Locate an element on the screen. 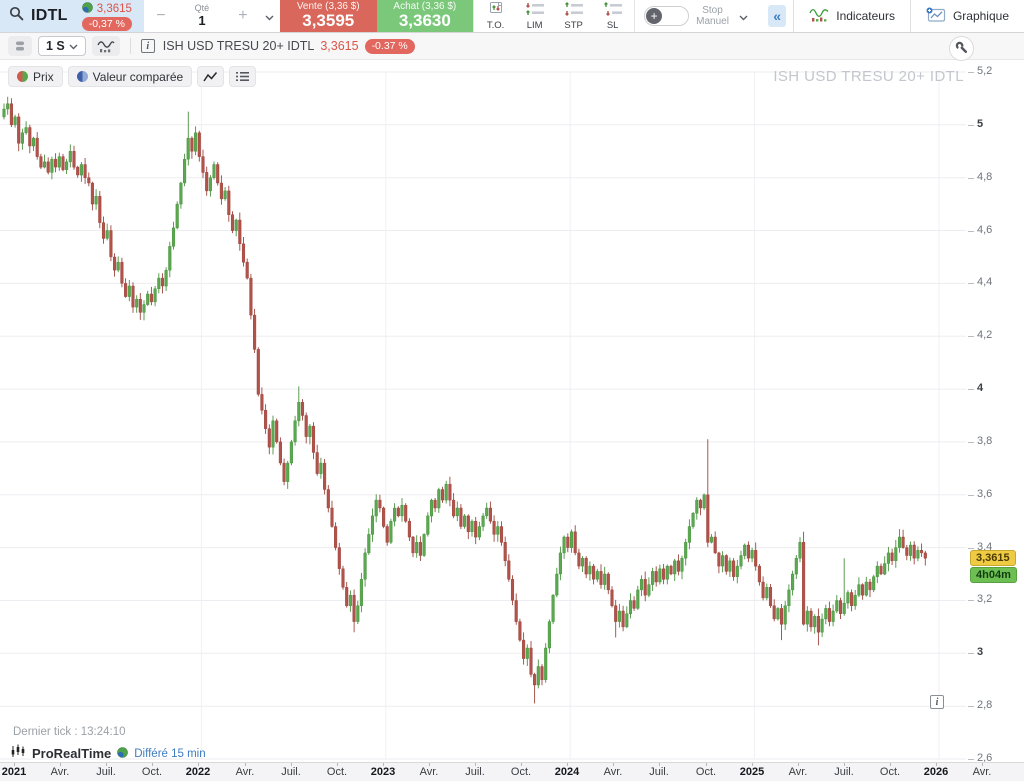 This screenshot has width=1024, height=781. line-chart-icon is located at coordinates (210, 76).